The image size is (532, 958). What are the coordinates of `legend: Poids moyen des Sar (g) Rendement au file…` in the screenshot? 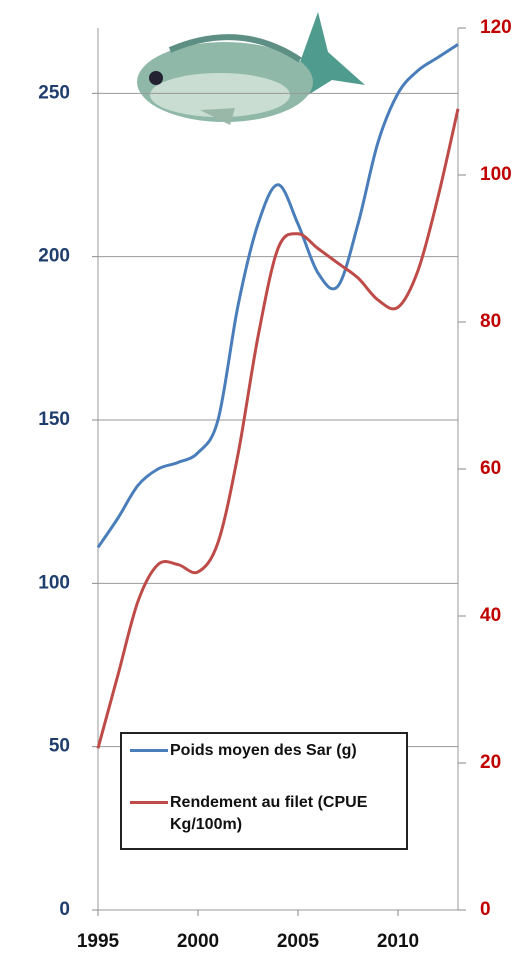 It's located at (264, 791).